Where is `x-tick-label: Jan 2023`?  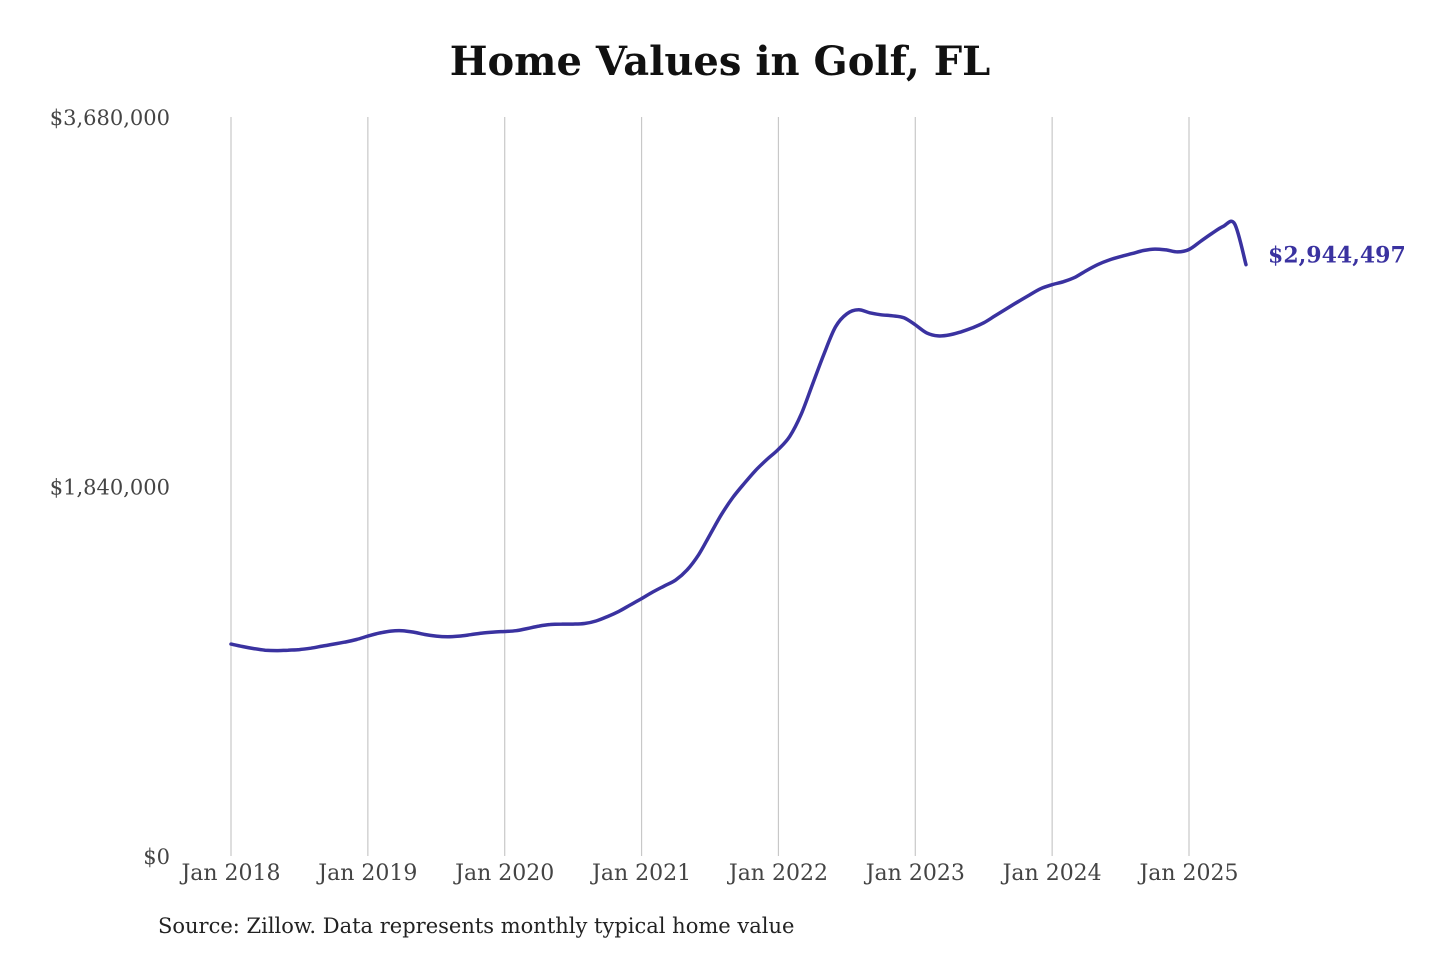 x-tick-label: Jan 2023 is located at coordinates (914, 873).